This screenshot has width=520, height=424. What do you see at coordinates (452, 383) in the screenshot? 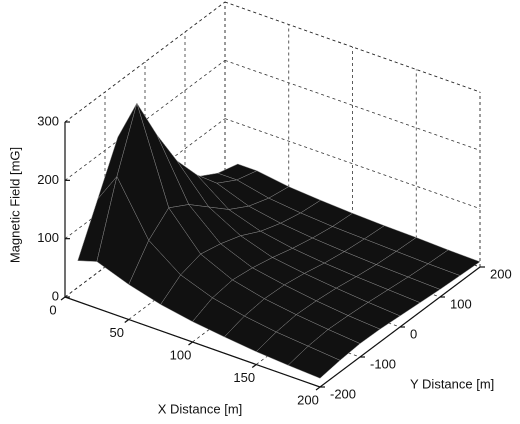
I see `y-axis-label: Y Distance [m]` at bounding box center [452, 383].